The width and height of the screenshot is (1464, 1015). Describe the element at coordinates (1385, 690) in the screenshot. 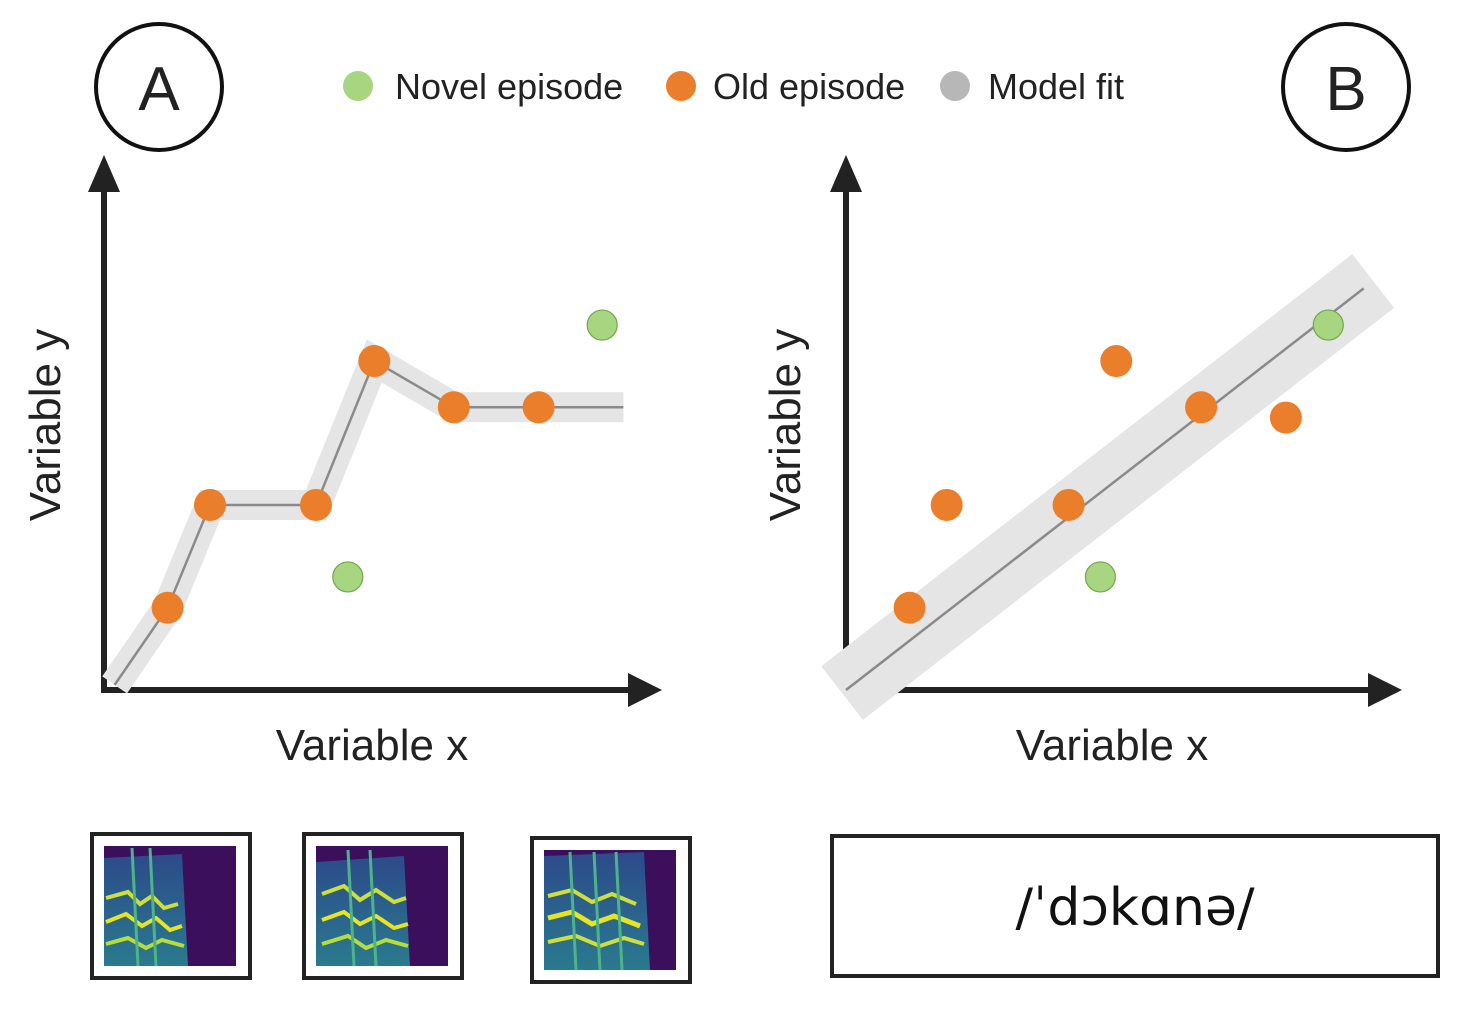

I see `panel-b-x-arrowhead` at that location.